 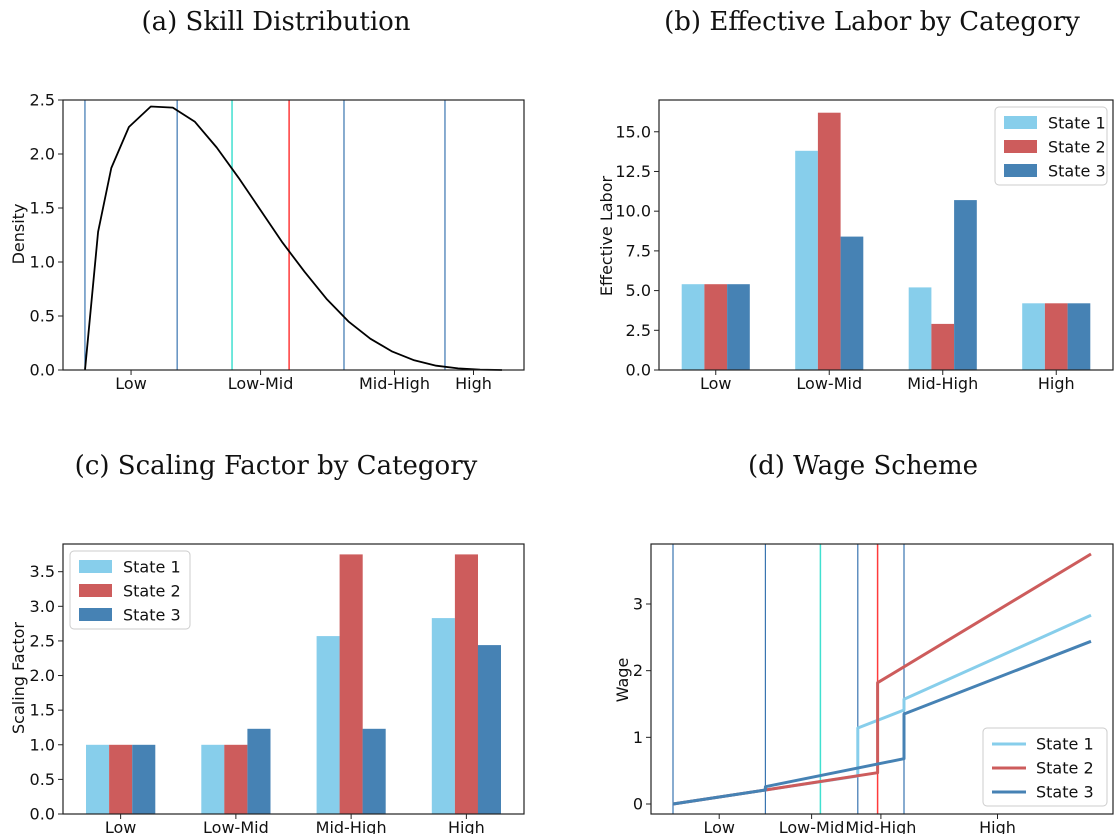 What do you see at coordinates (638, 737) in the screenshot?
I see `panel-d-ytick-label: 1` at bounding box center [638, 737].